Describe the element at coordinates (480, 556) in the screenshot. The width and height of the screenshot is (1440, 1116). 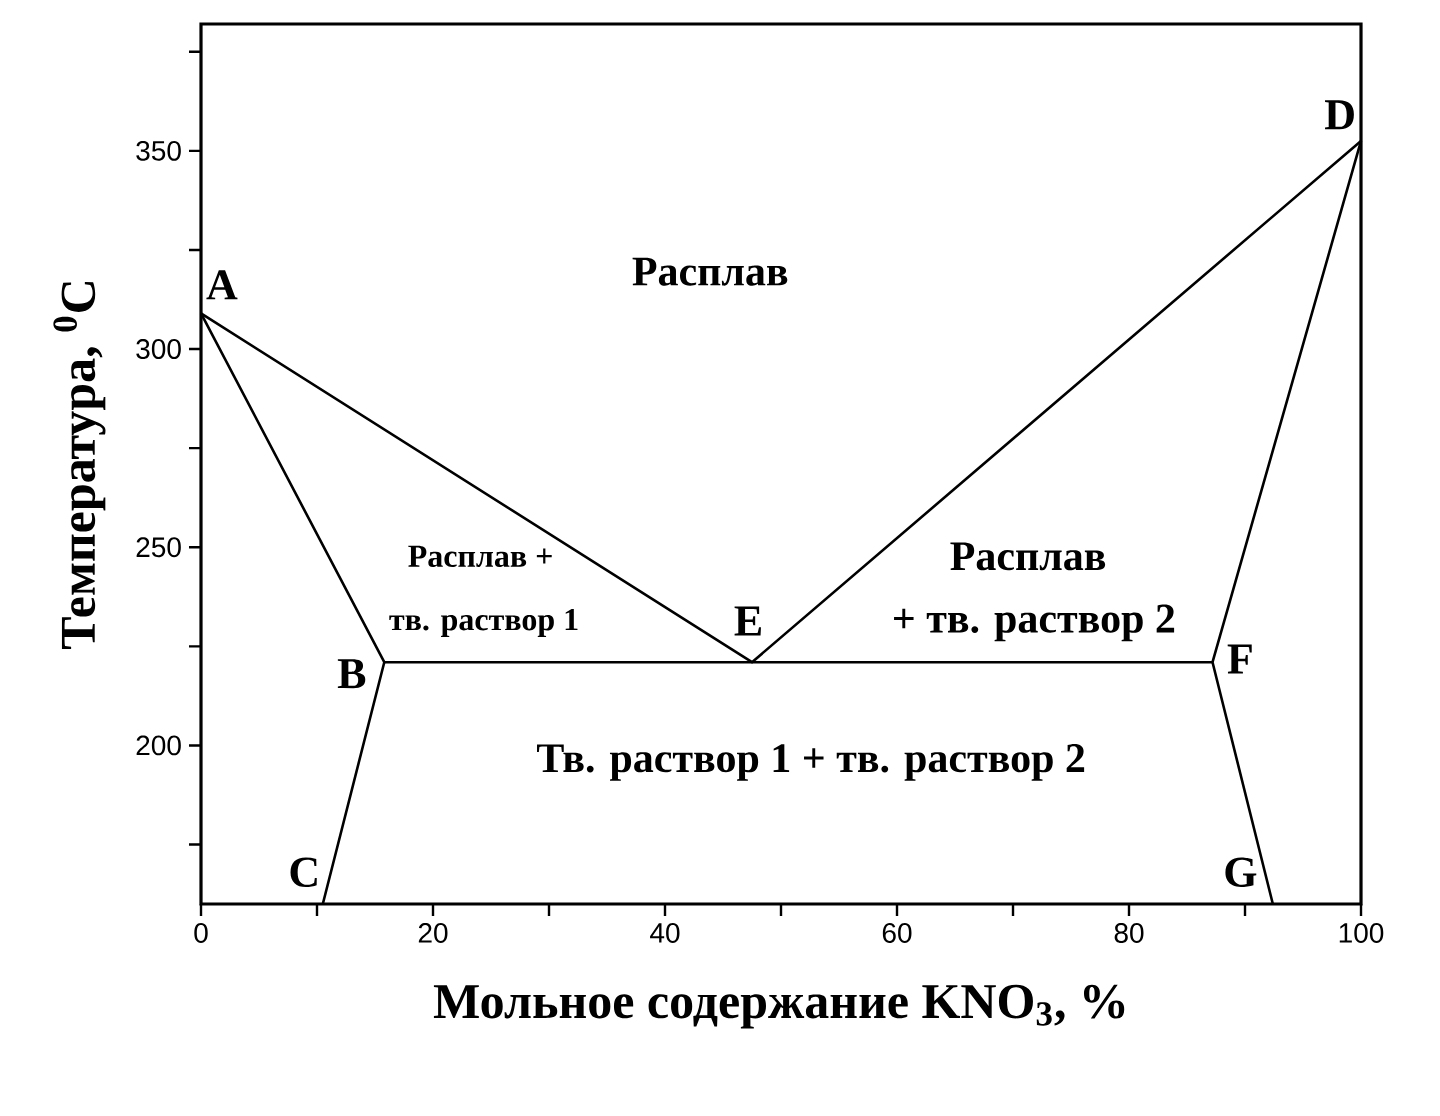
I see `annotation: Расплав +` at that location.